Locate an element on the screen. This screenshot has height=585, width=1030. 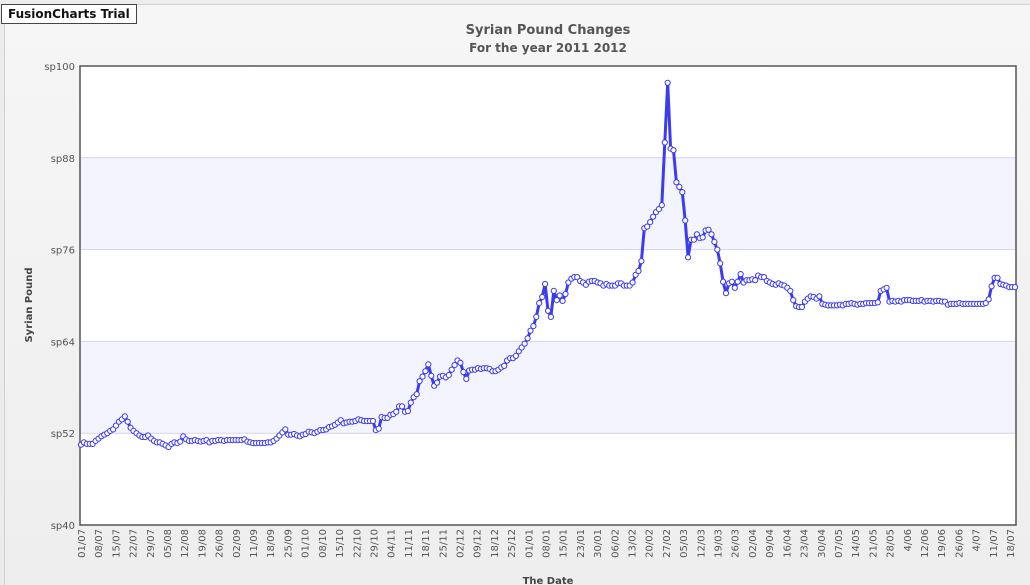
x-tick-label: 04/11 is located at coordinates (392, 543).